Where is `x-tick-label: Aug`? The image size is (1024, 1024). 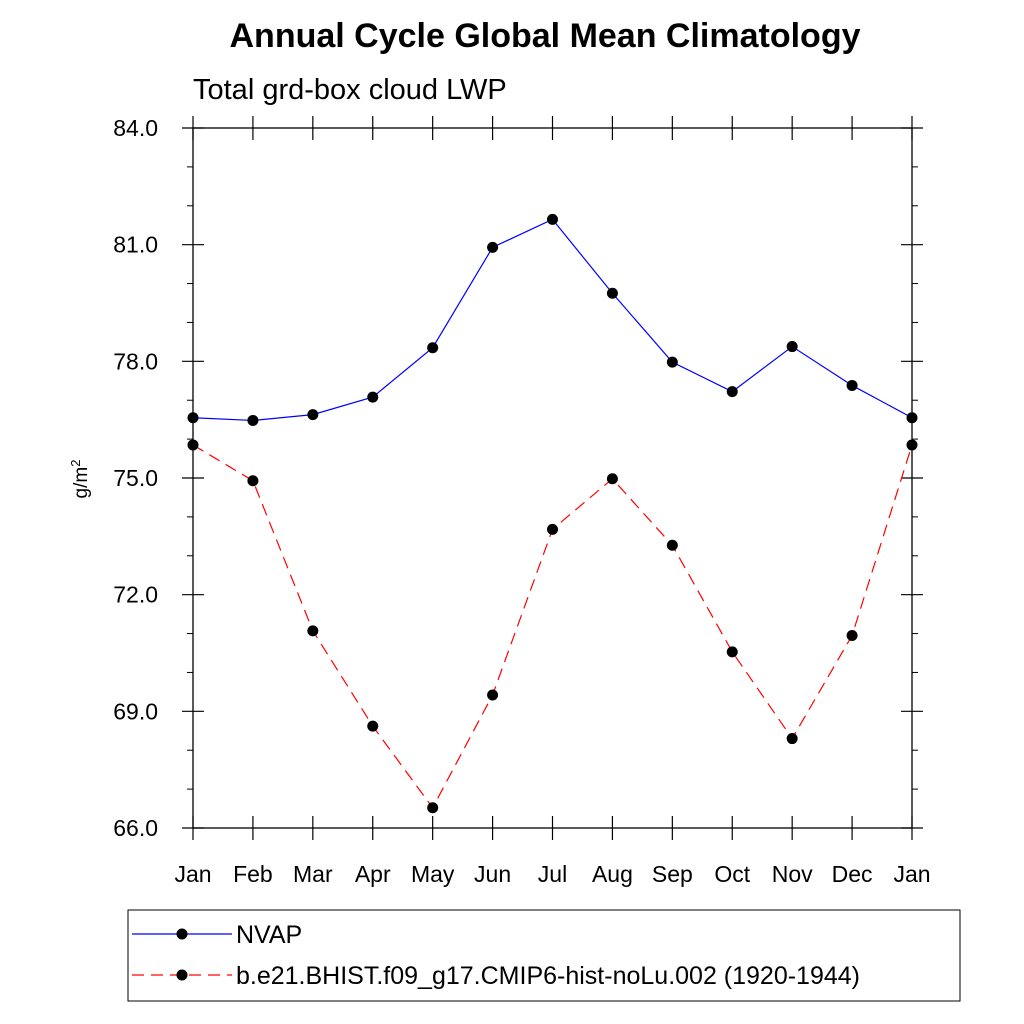 x-tick-label: Aug is located at coordinates (612, 874).